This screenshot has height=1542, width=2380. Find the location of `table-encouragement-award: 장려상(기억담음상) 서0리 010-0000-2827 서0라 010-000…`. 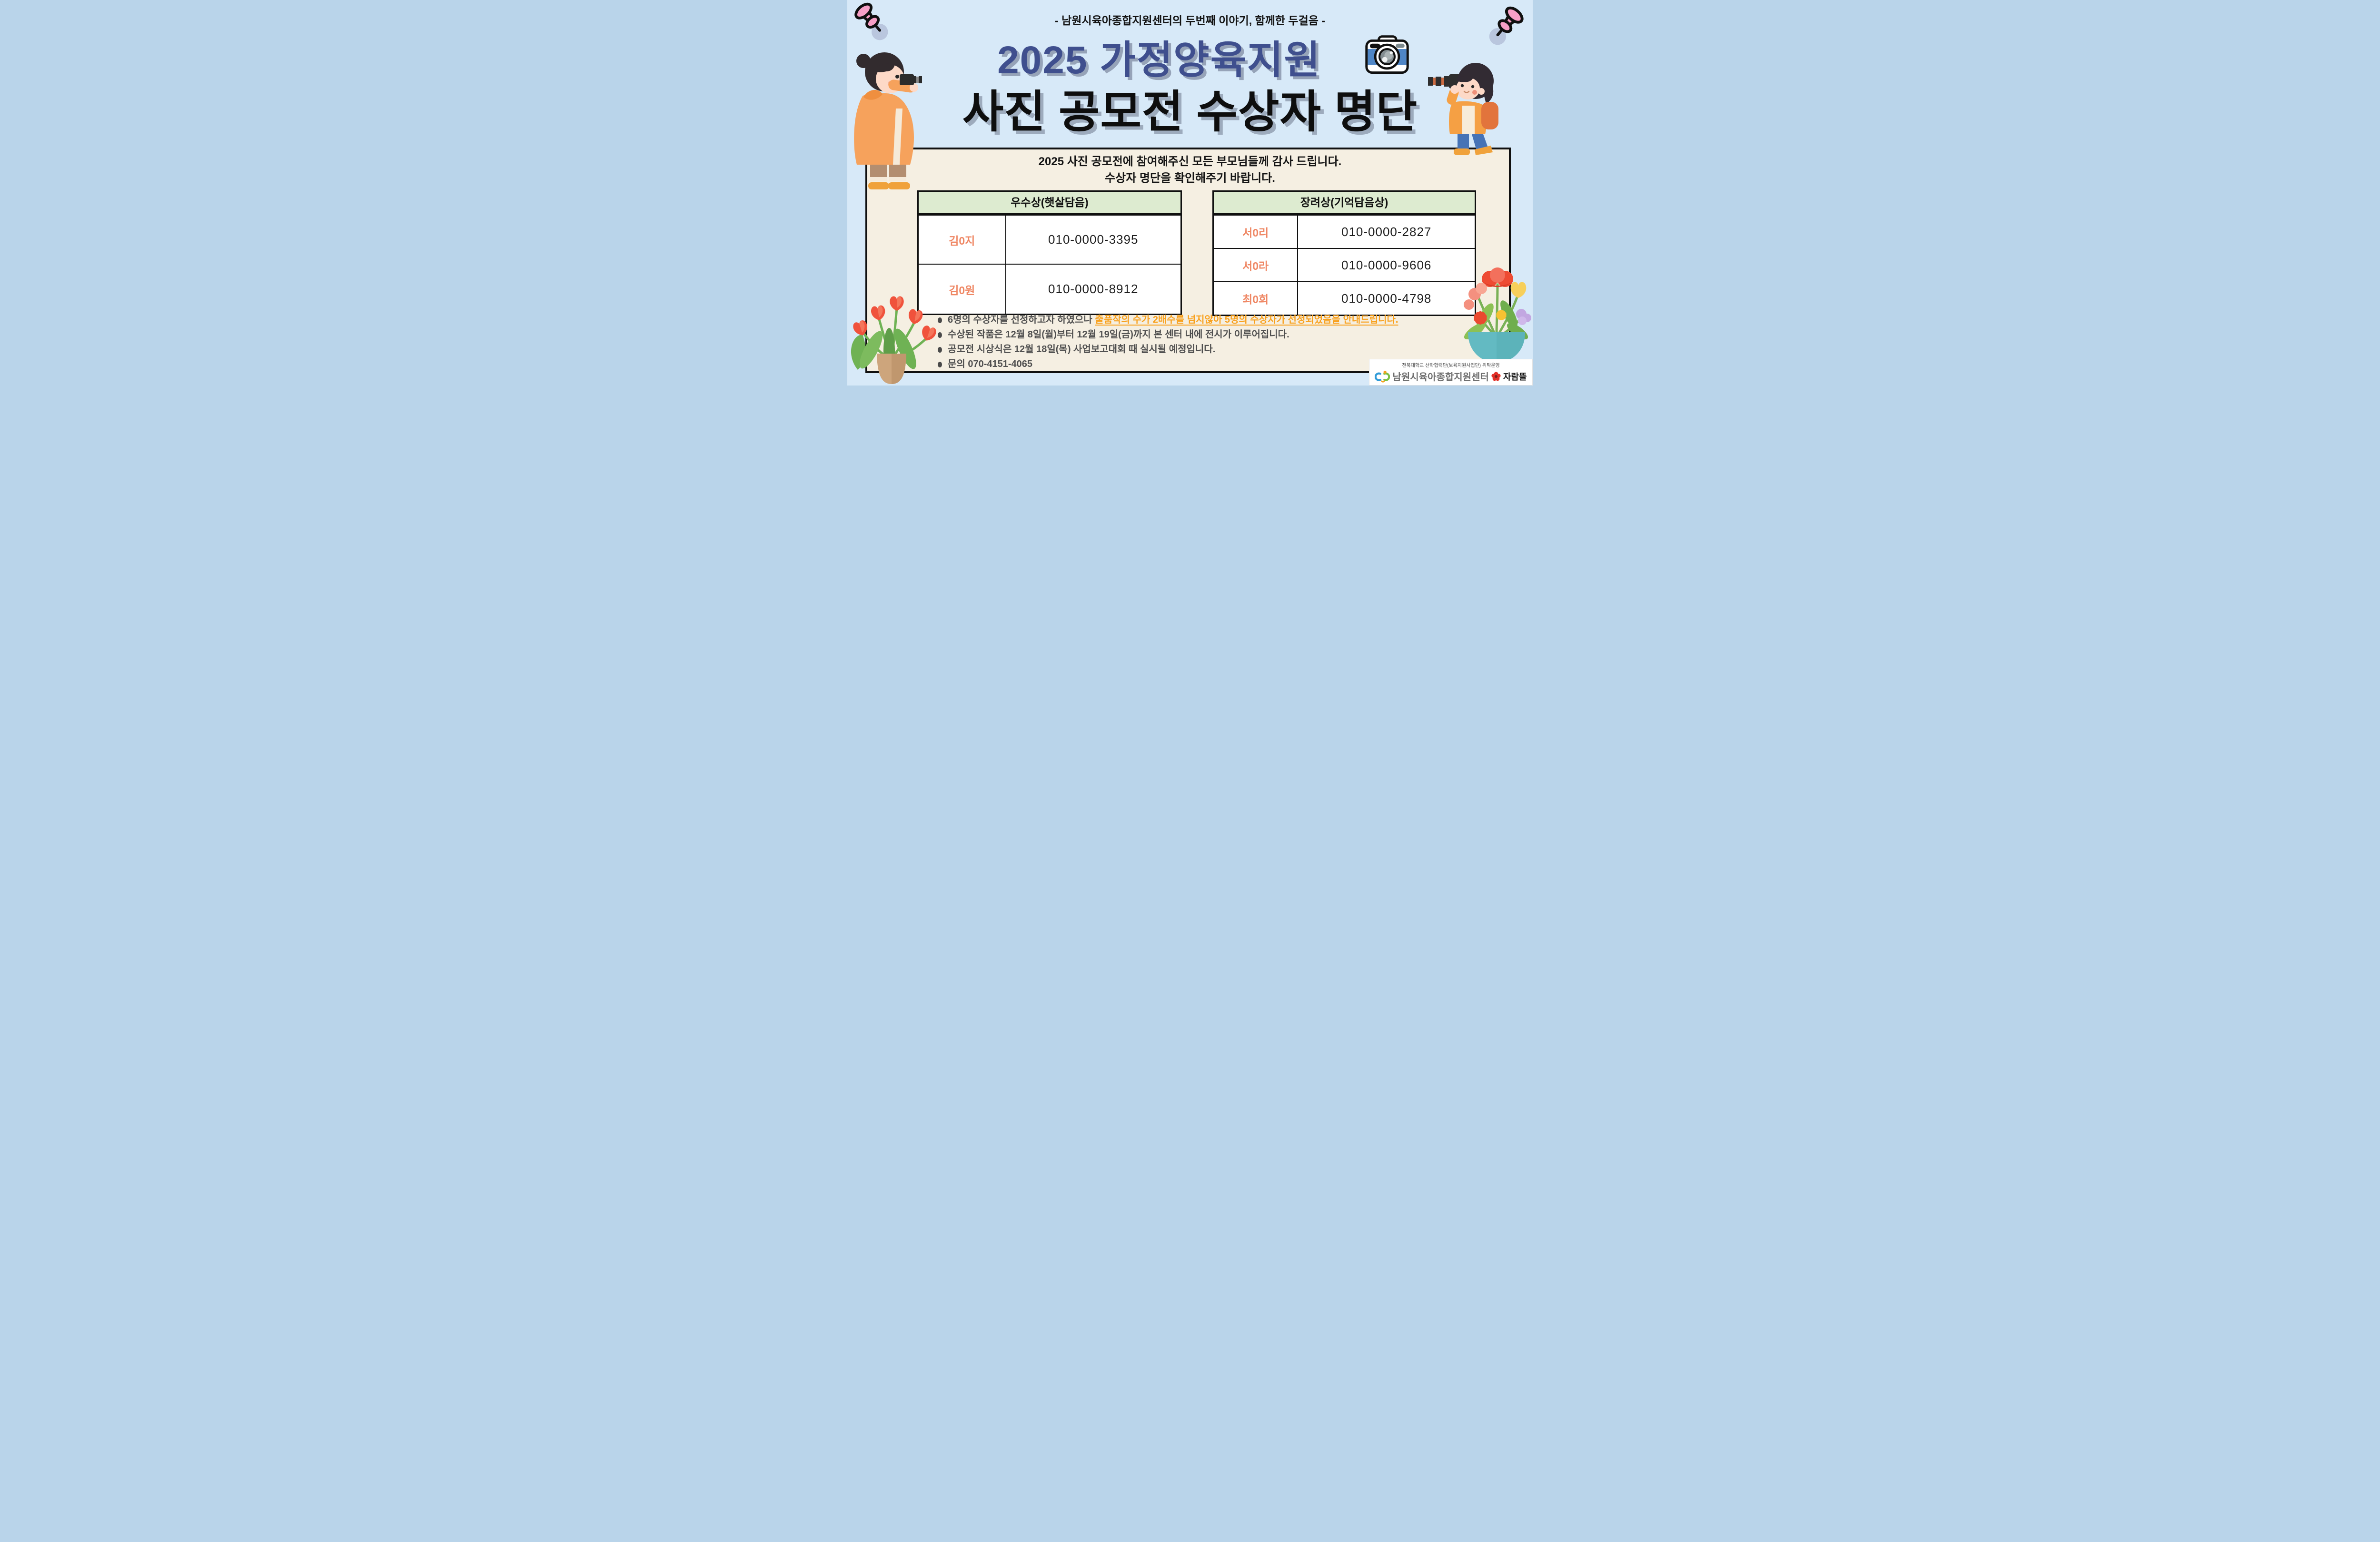

table-encouragement-award: 장려상(기억담음상) 서0리 010-0000-2827 서0라 010-000… is located at coordinates (1344, 253).